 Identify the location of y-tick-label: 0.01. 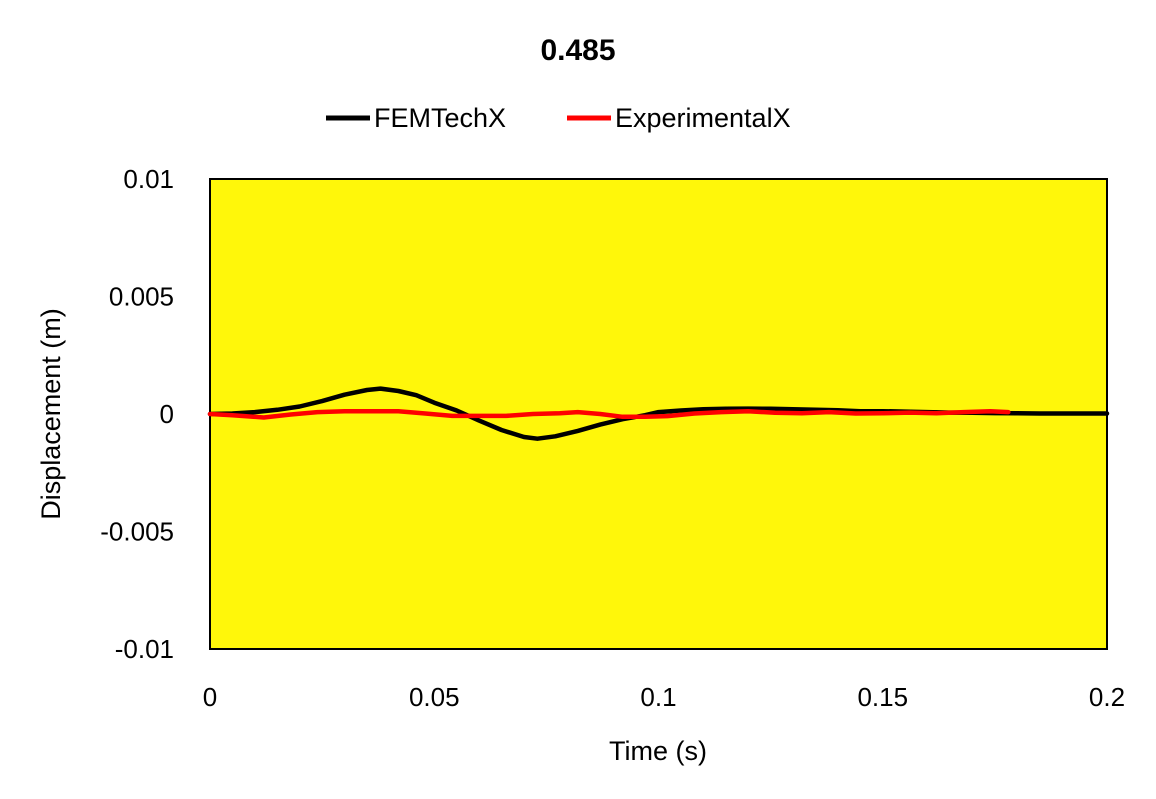
(148, 179).